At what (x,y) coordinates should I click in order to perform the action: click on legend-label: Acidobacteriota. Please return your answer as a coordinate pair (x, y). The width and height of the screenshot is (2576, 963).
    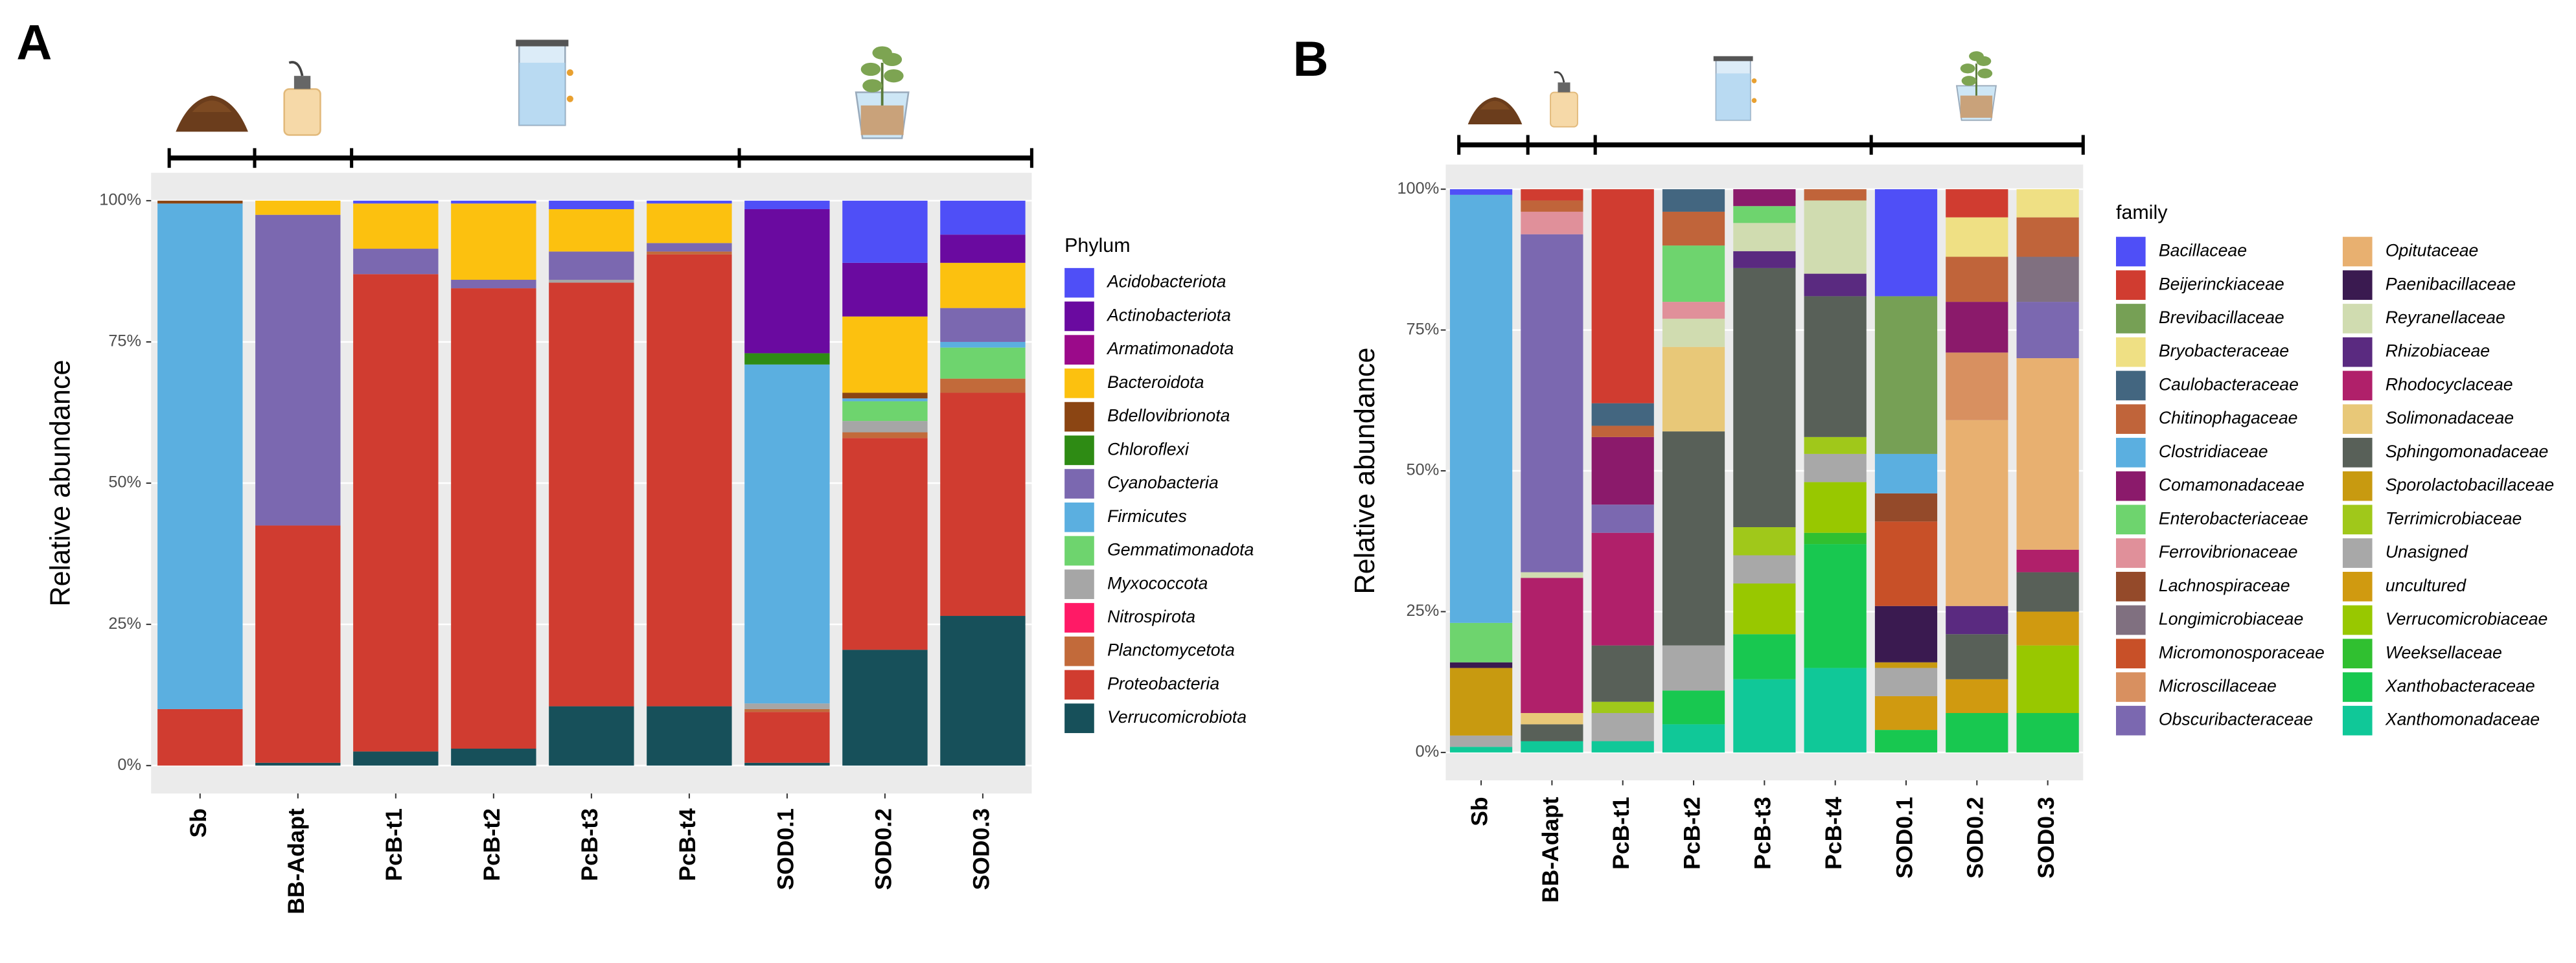
    Looking at the image, I should click on (1166, 281).